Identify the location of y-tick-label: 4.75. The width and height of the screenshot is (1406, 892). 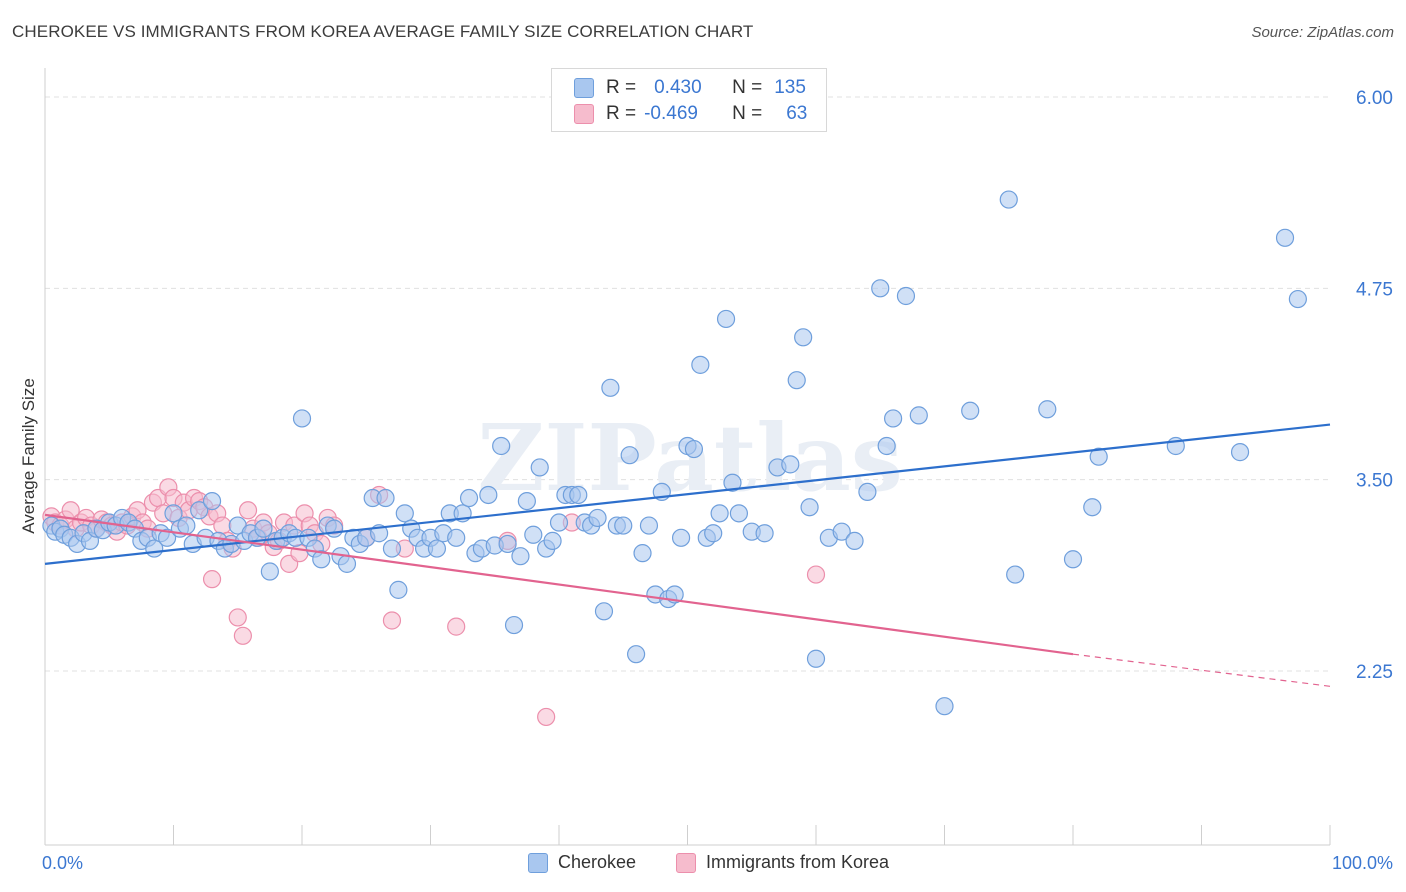
(1374, 289).